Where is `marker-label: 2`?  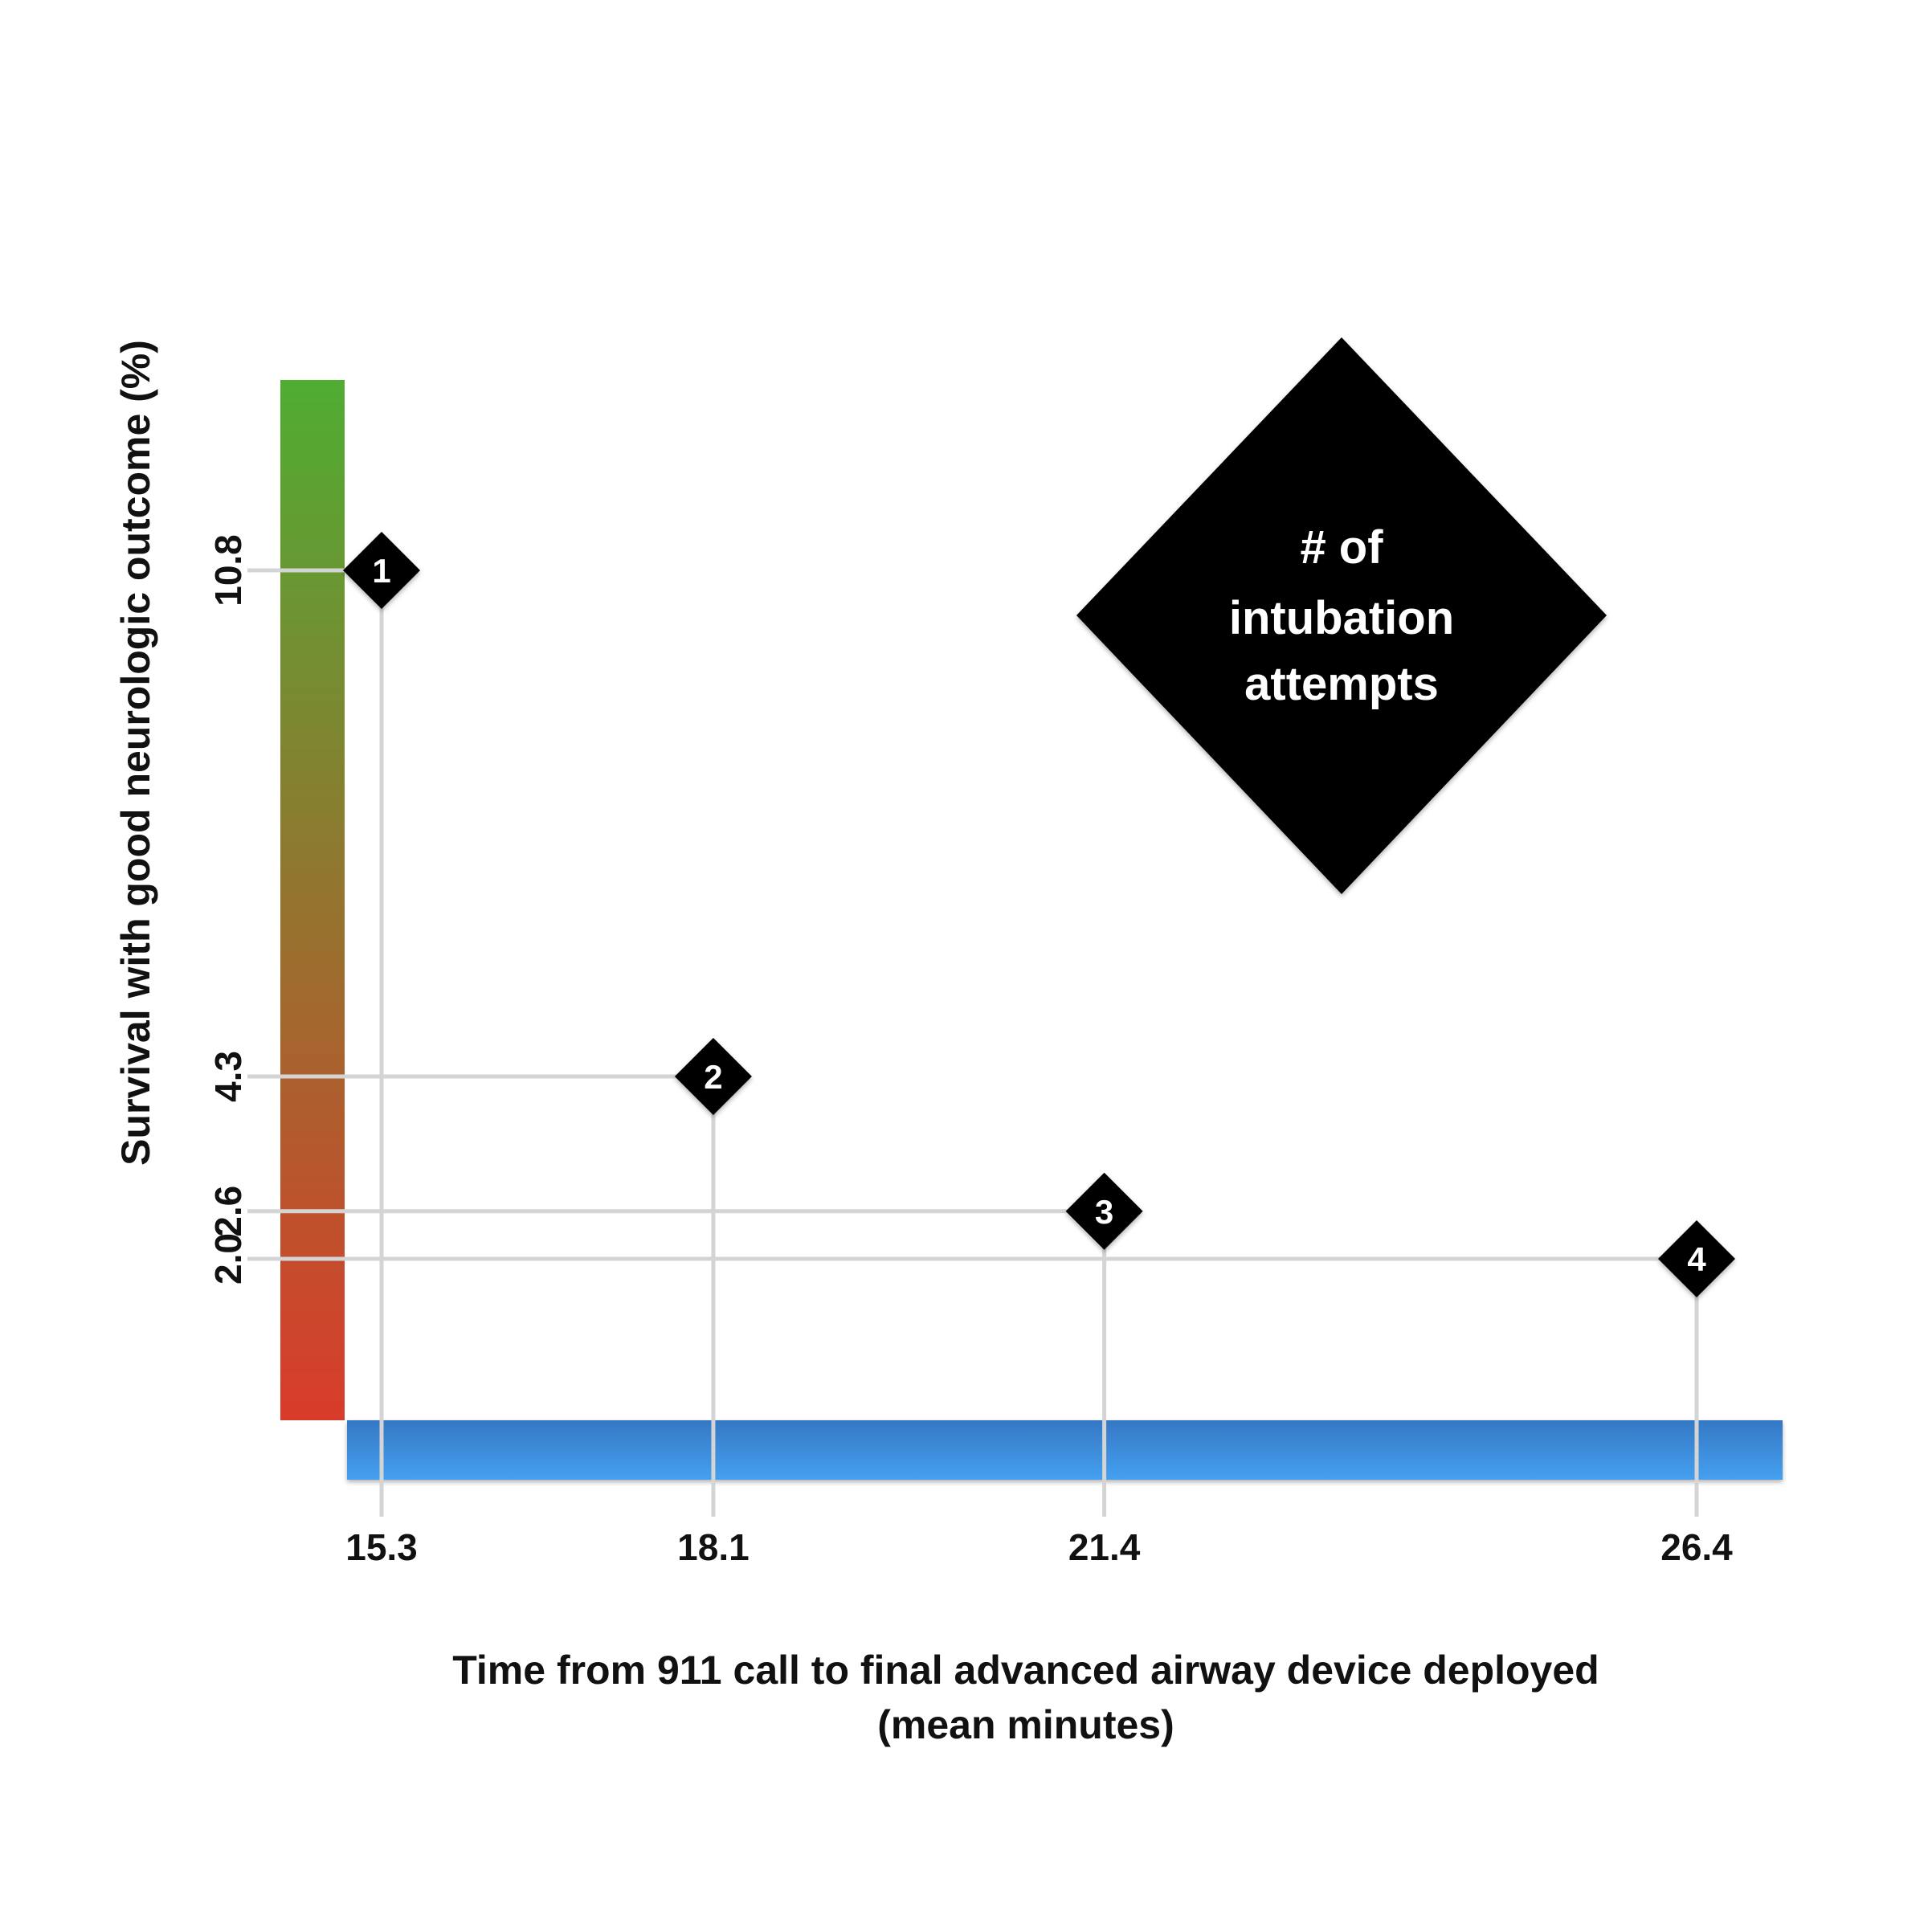 marker-label: 2 is located at coordinates (713, 1077).